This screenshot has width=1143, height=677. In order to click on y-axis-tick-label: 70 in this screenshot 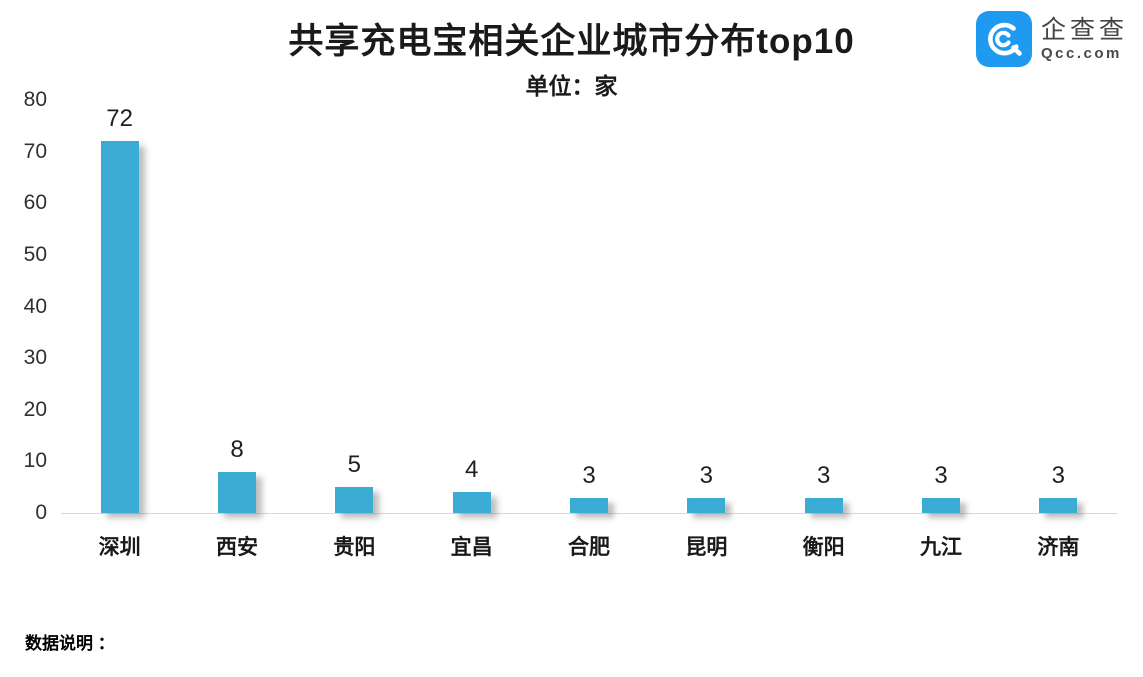, I will do `click(35, 151)`.